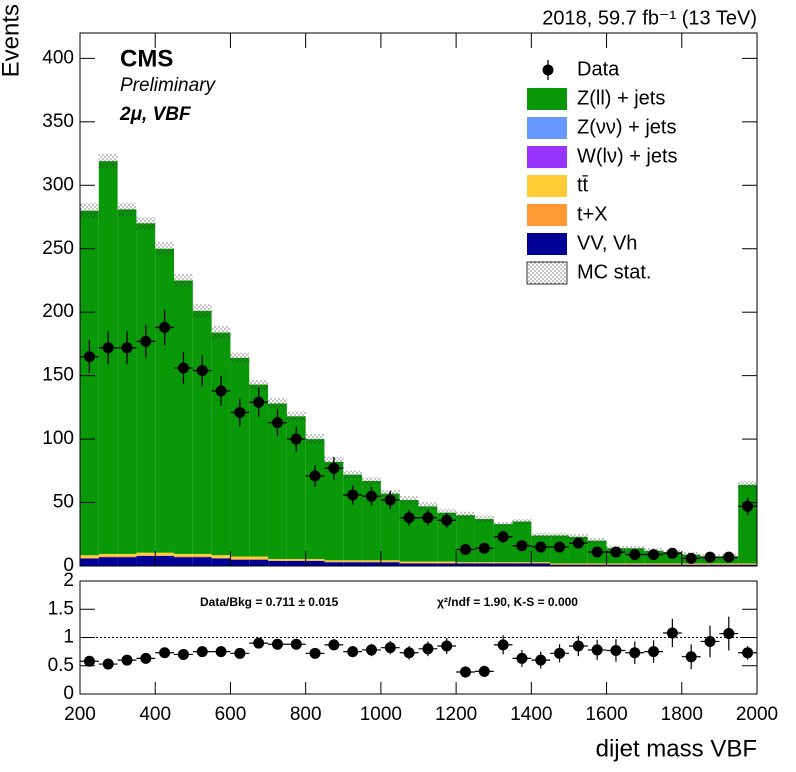 The height and width of the screenshot is (772, 796). Describe the element at coordinates (168, 85) in the screenshot. I see `preliminary-label: Preliminary` at that location.